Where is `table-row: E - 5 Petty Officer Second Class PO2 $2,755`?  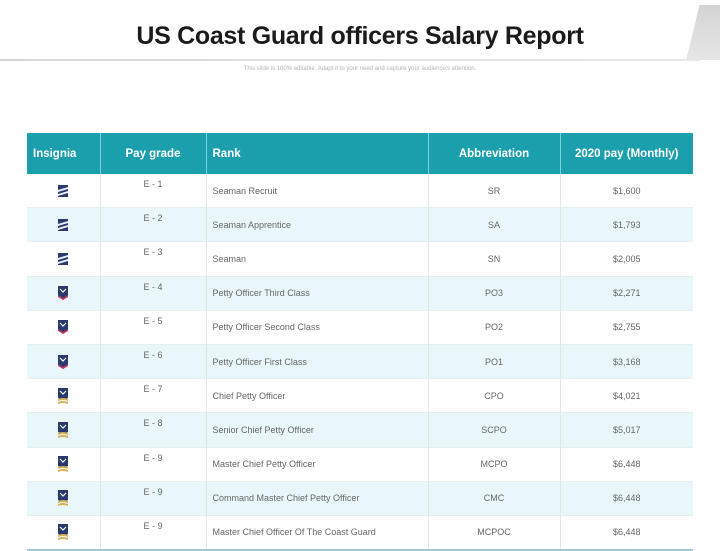 table-row: E - 5 Petty Officer Second Class PO2 $2,755 is located at coordinates (360, 327).